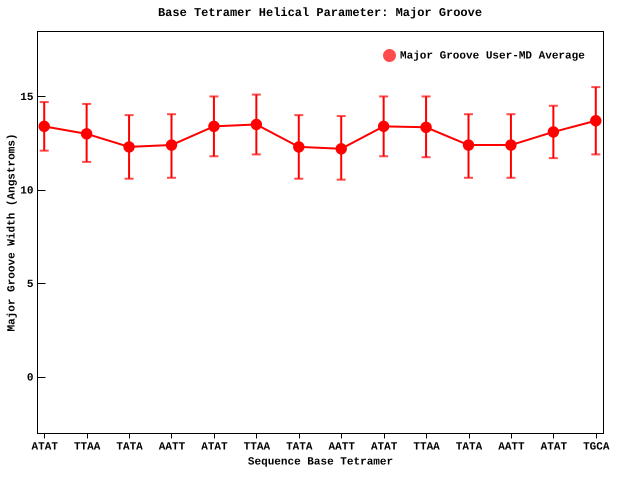 Image resolution: width=640 pixels, height=480 pixels. What do you see at coordinates (493, 56) in the screenshot?
I see `legend-label: Major Groove User-MD Average` at bounding box center [493, 56].